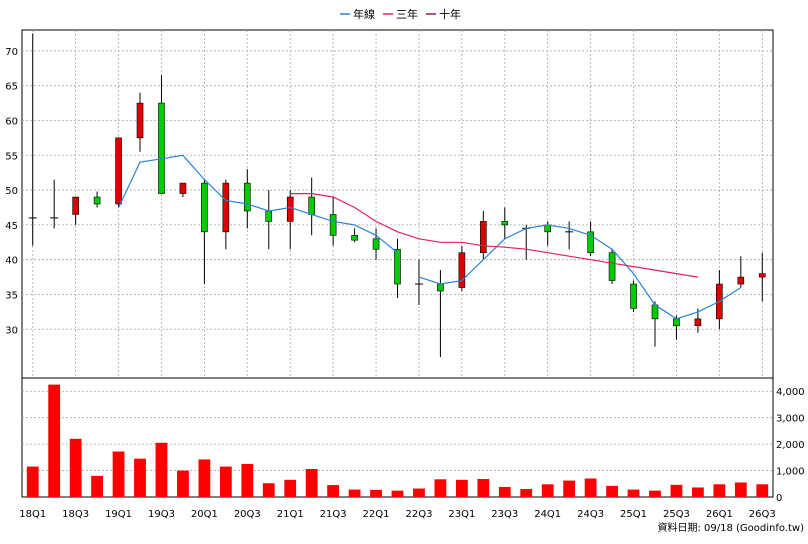  I want to click on x-tick-label: 23Q1, so click(461, 514).